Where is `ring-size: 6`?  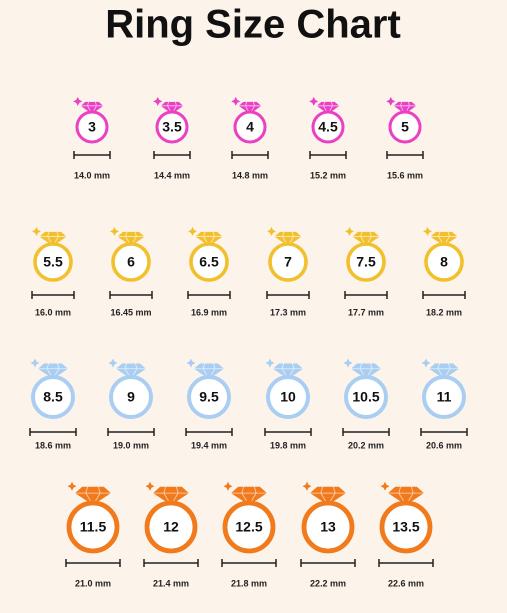 ring-size: 6 is located at coordinates (131, 262).